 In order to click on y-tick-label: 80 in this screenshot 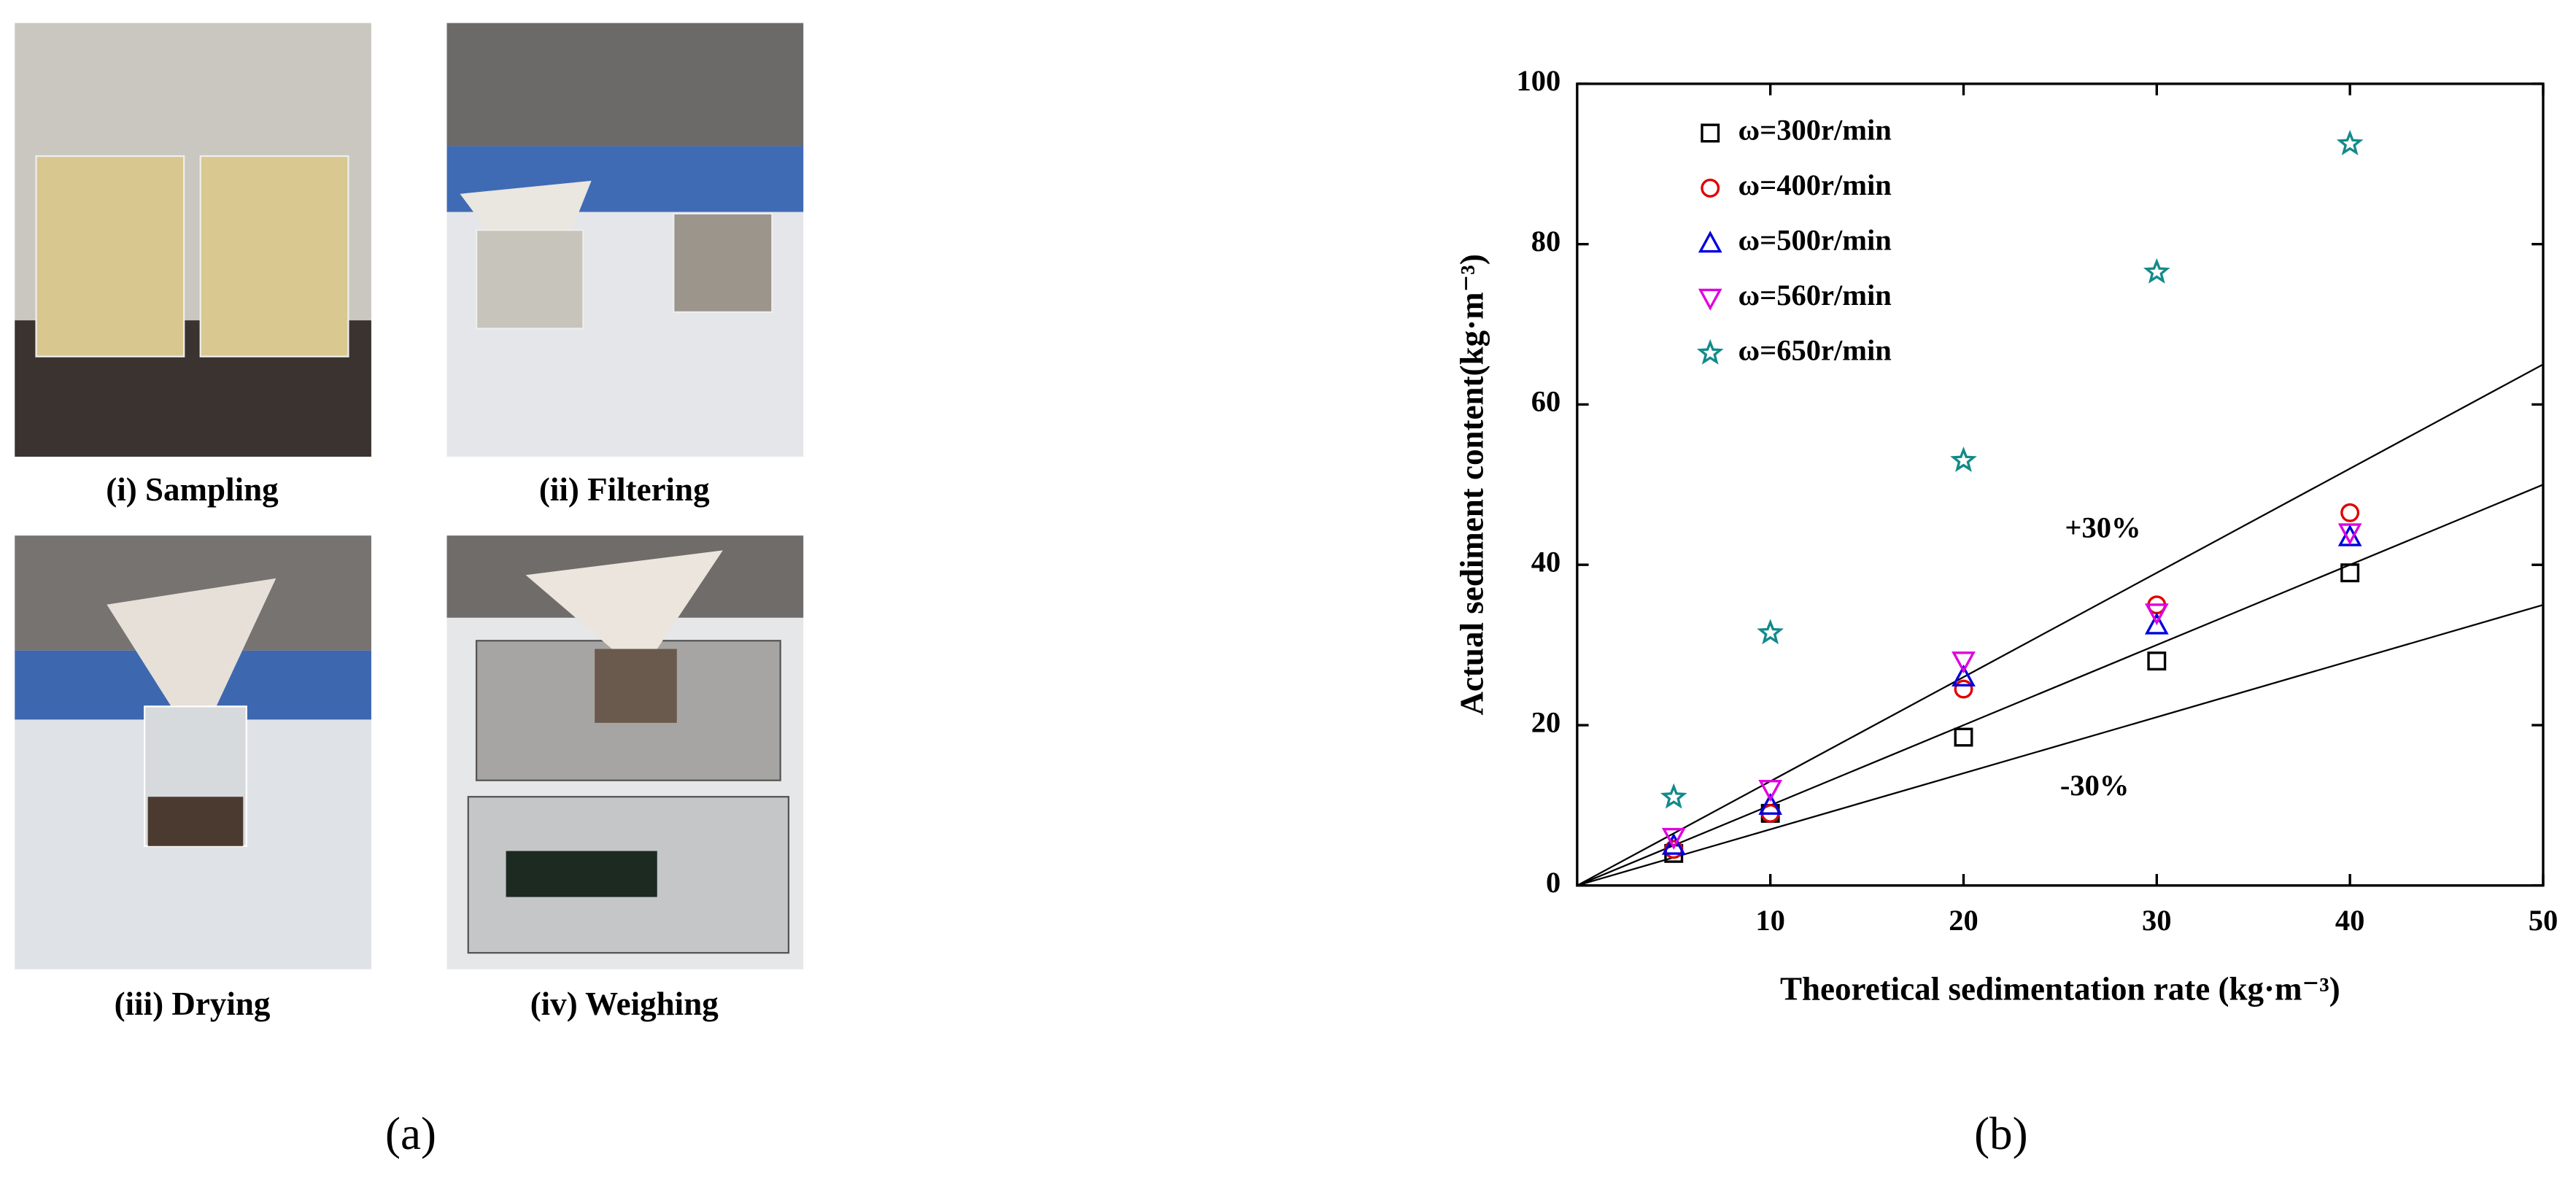, I will do `click(1546, 241)`.